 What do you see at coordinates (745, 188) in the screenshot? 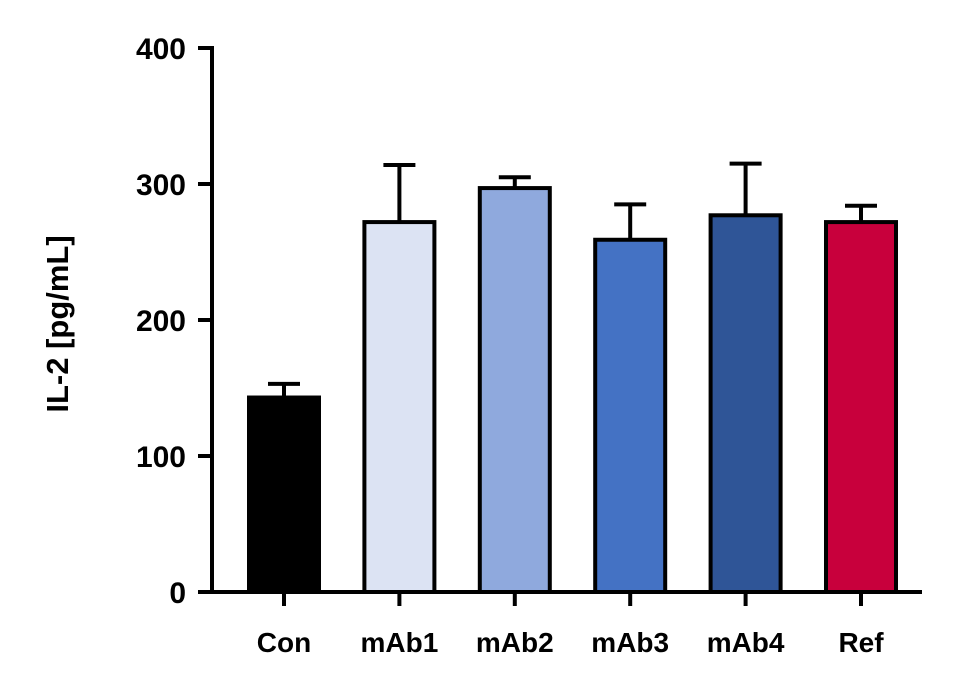
I see `error-bar-mab4` at bounding box center [745, 188].